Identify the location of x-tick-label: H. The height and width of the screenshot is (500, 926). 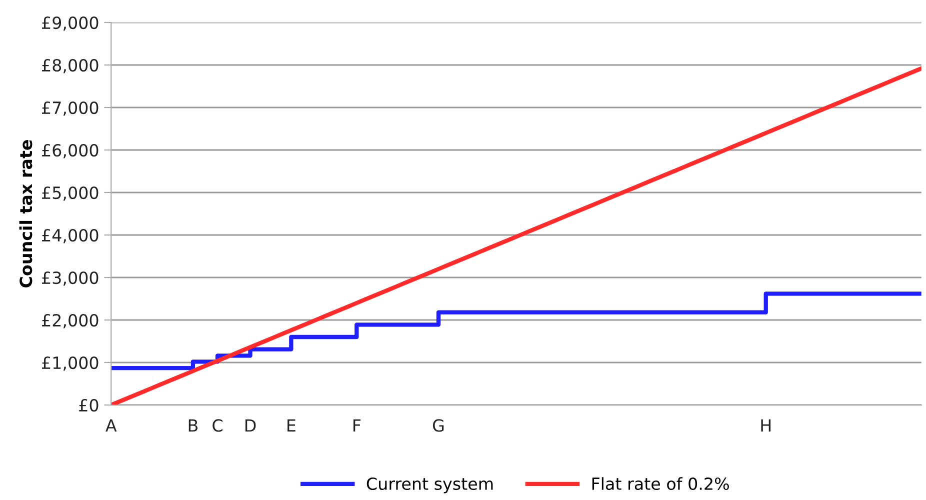
(765, 425).